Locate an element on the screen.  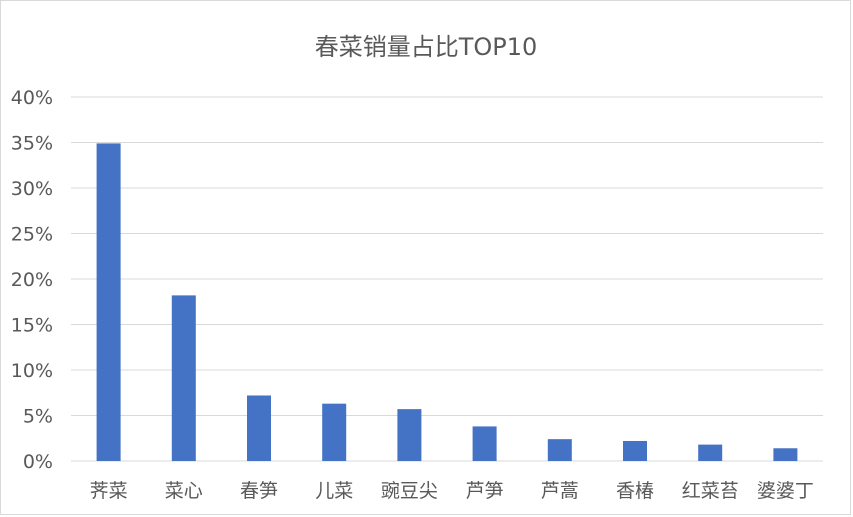
y-tick-label: 15% is located at coordinates (32, 326).